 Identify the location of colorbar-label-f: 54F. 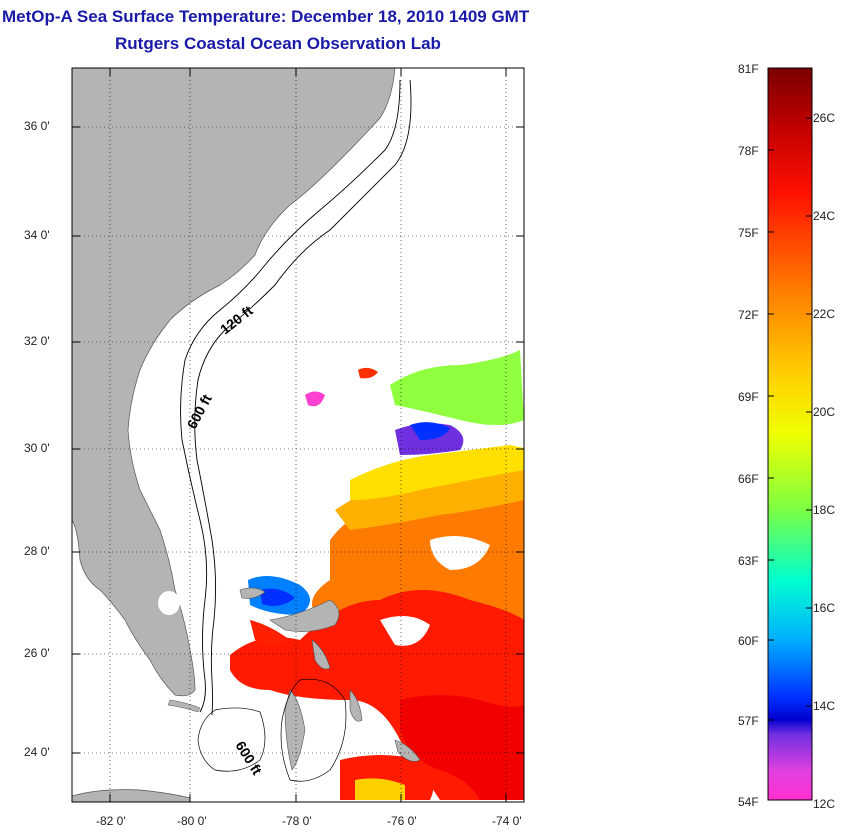
(748, 802).